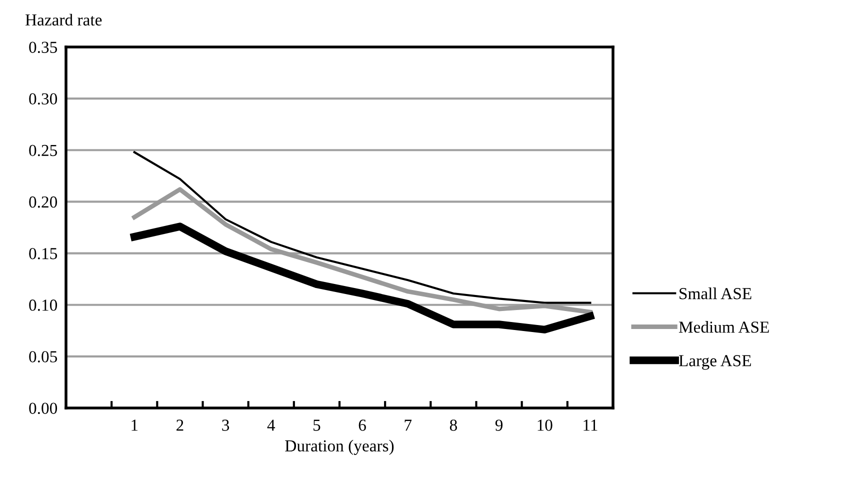 Image resolution: width=854 pixels, height=482 pixels. What do you see at coordinates (317, 425) in the screenshot?
I see `x-tick-label: 5` at bounding box center [317, 425].